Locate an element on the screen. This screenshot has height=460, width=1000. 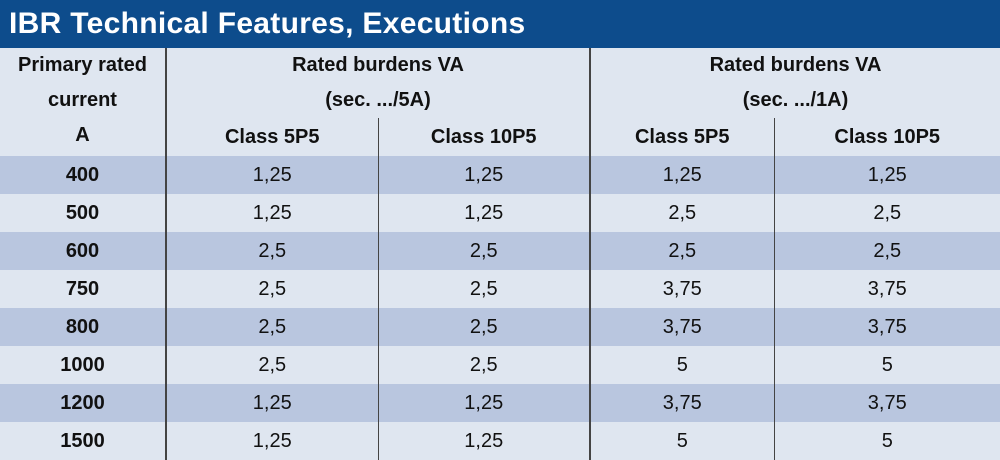
table-row: 500 1,25 1,25 2,5 2,5 is located at coordinates (500, 213).